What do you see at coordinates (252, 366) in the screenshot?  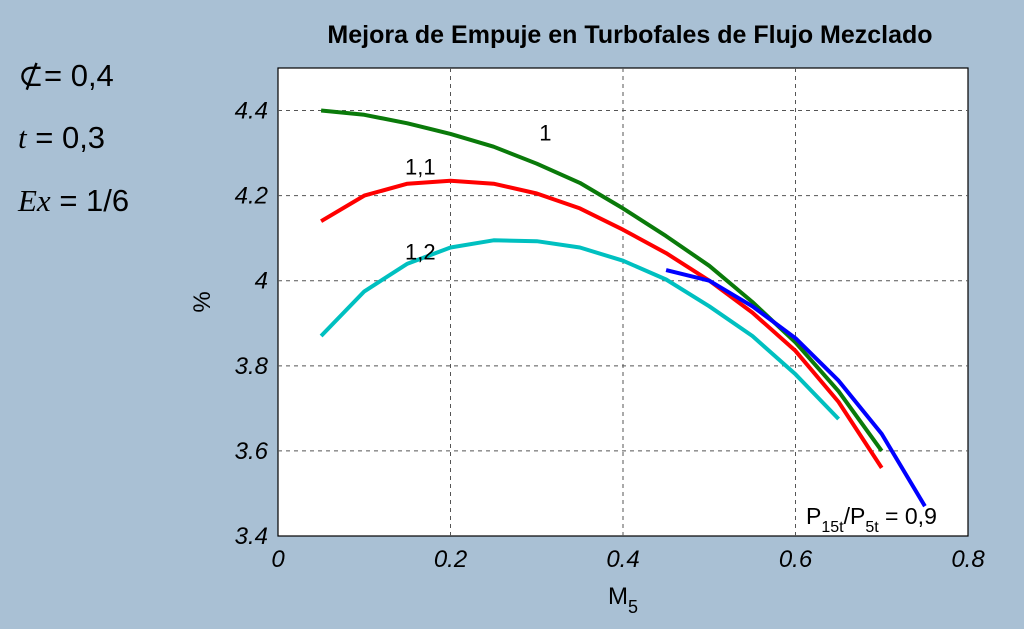 I see `y-tick-label: 3.8` at bounding box center [252, 366].